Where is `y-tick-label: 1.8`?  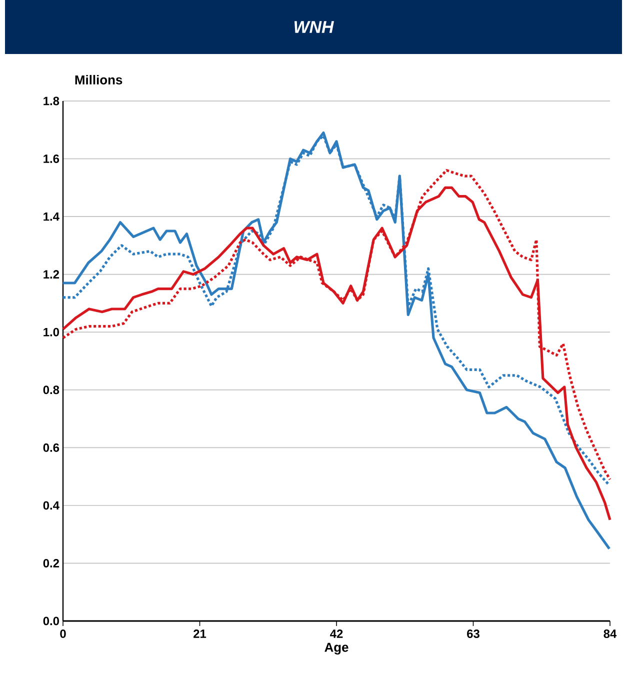
y-tick-label: 1.8 is located at coordinates (52, 101).